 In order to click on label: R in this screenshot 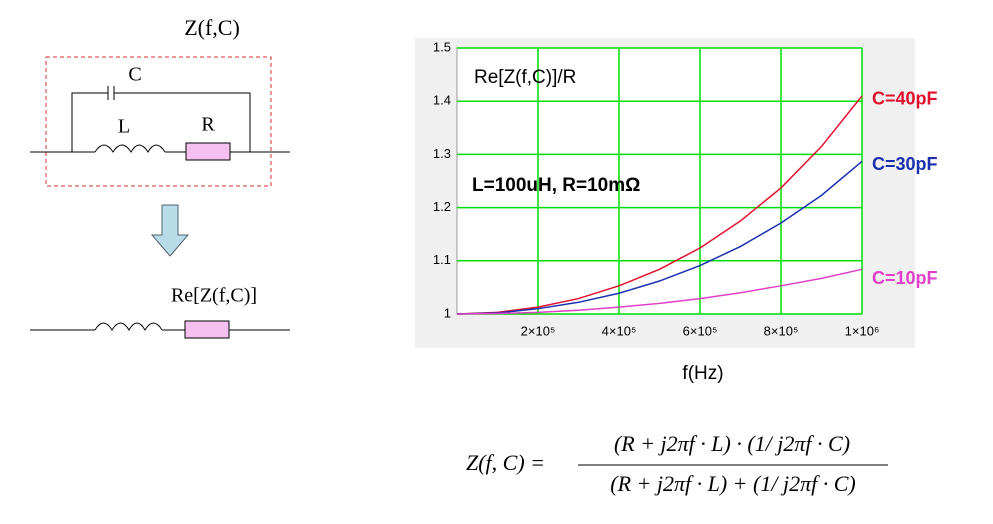, I will do `click(208, 125)`.